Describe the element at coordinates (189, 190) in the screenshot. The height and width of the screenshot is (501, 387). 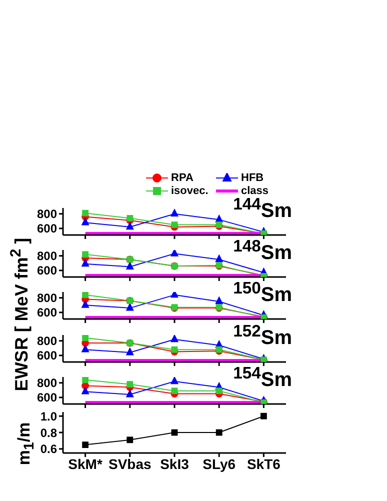
I see `legend-label: isovec.` at that location.